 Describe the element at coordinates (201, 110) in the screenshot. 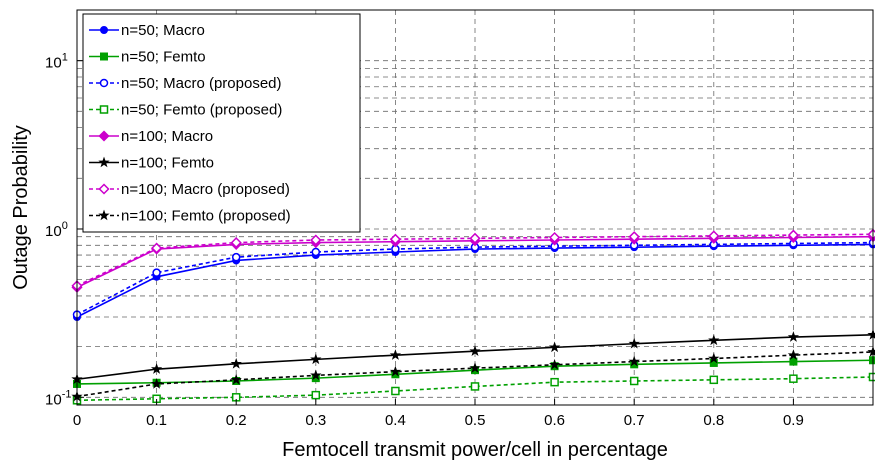

I see `legend-label: n=50; Femto (proposed)` at that location.